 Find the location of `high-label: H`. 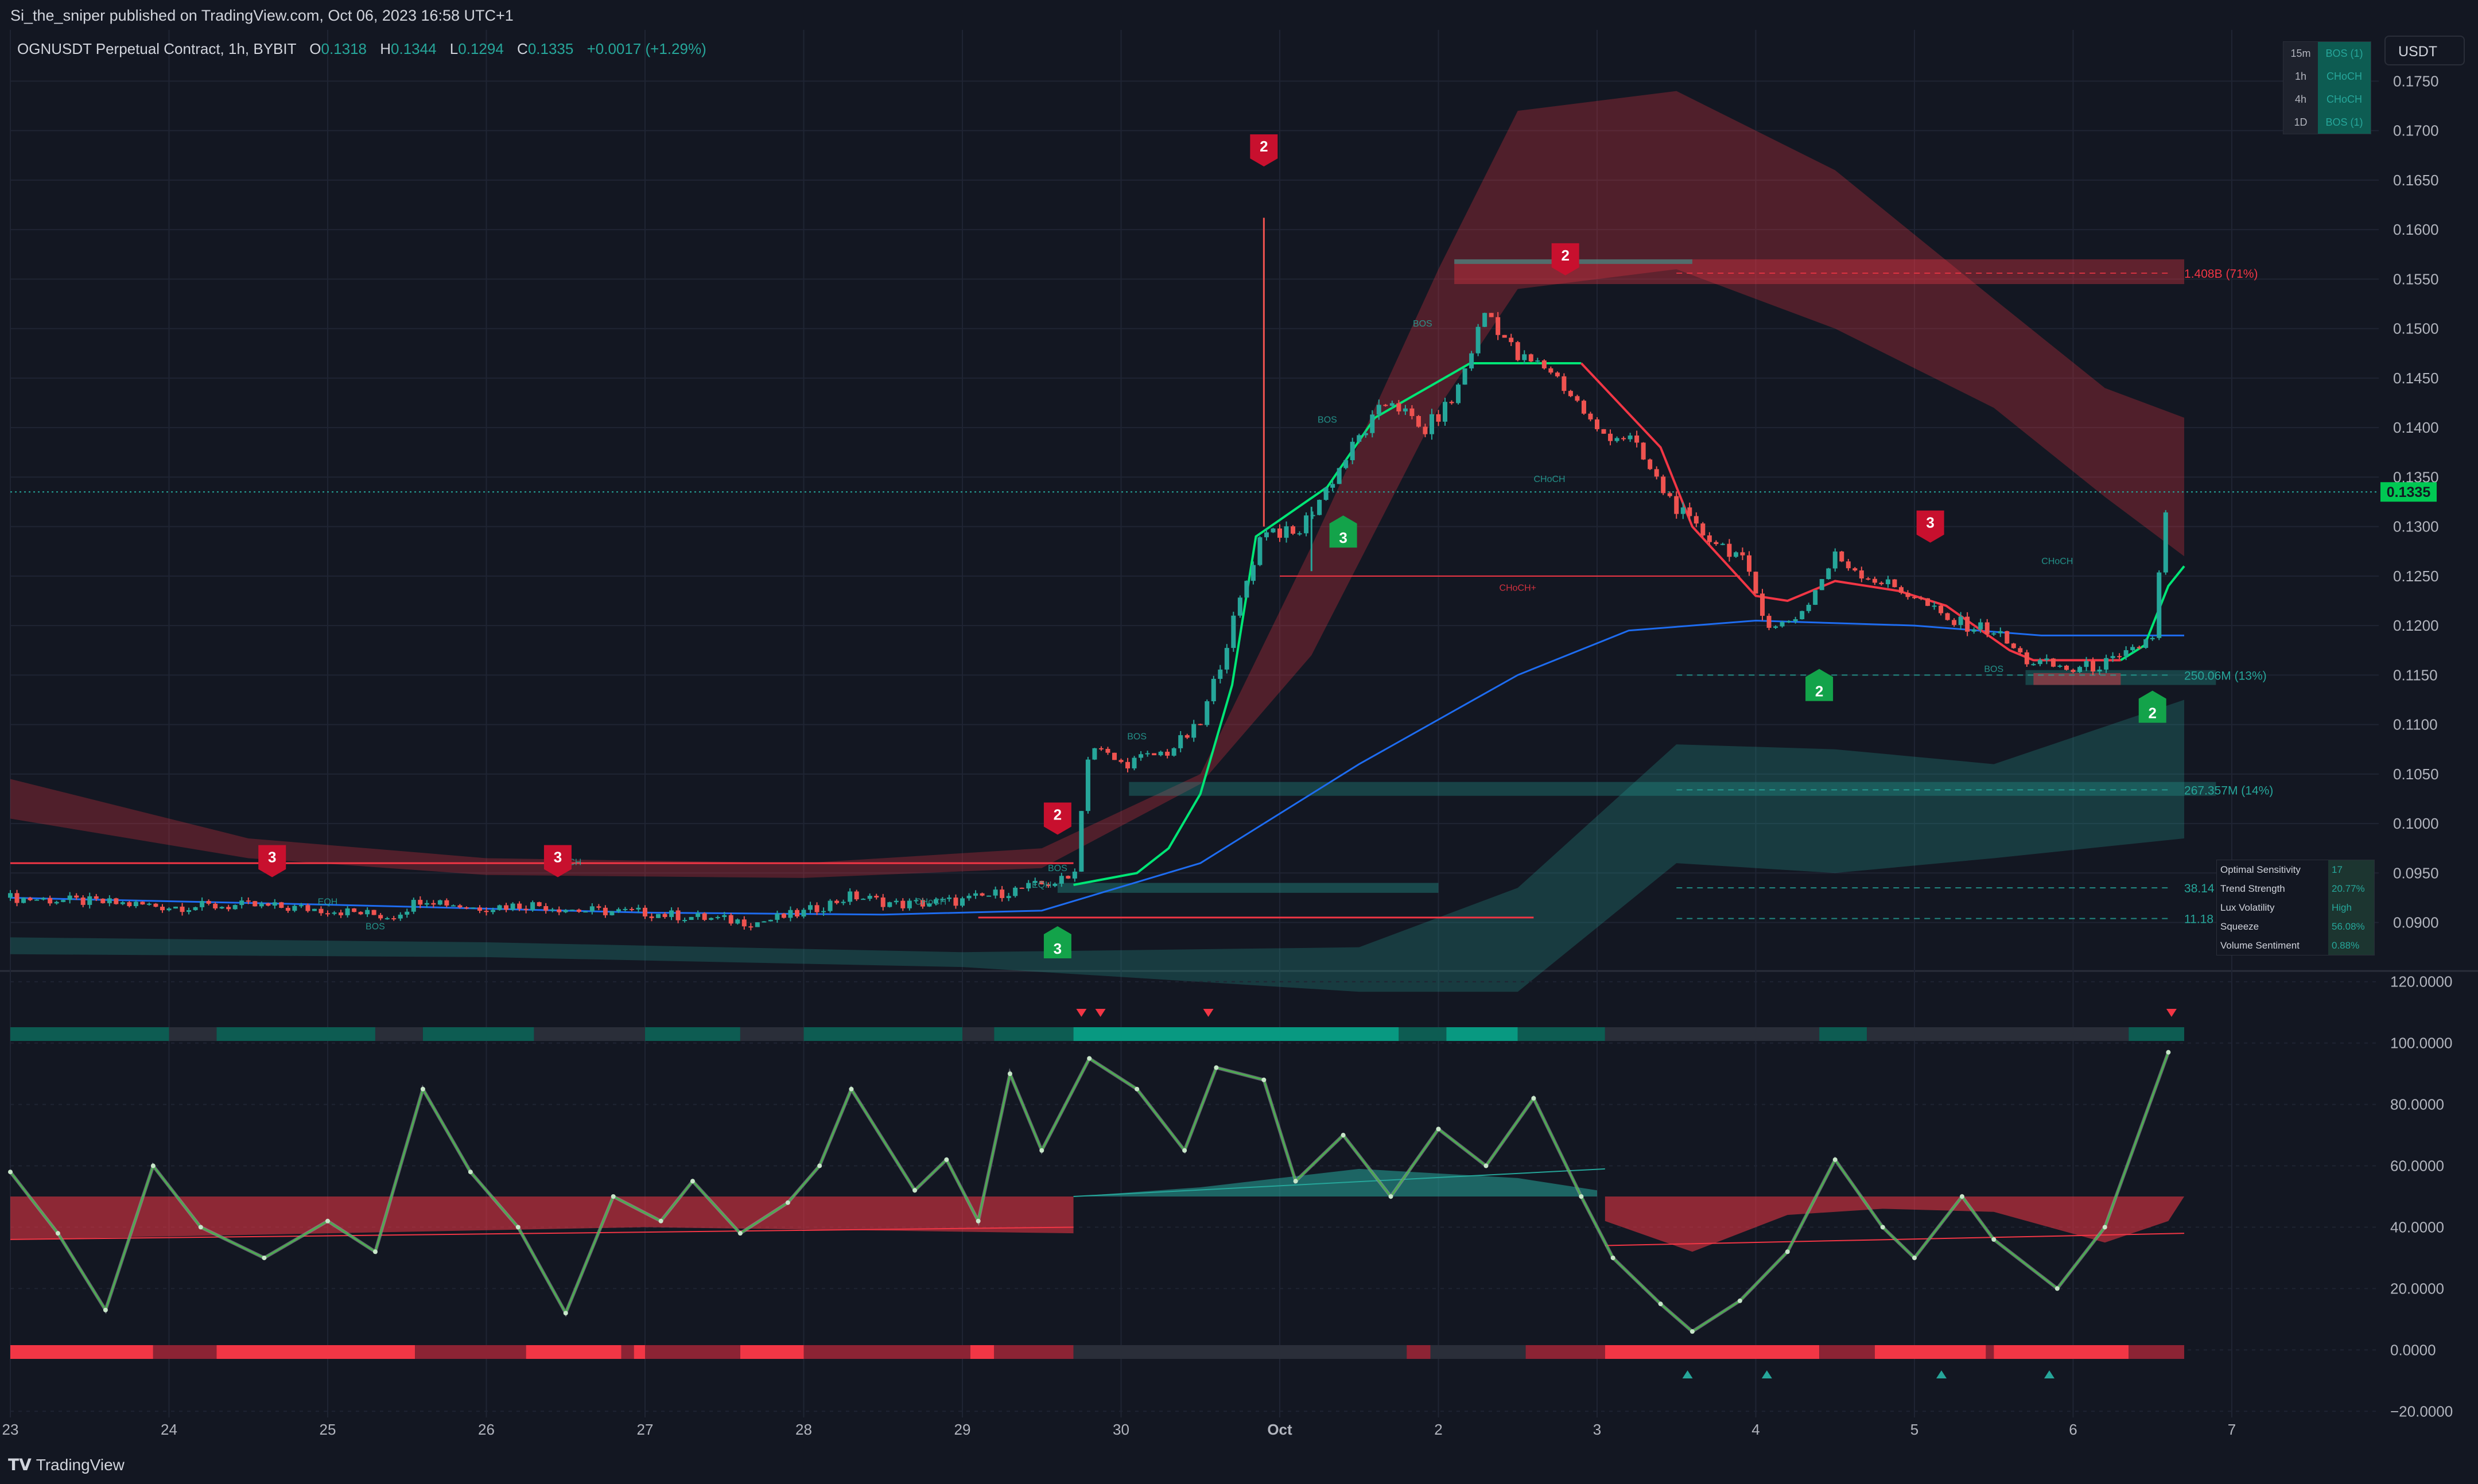

high-label: H is located at coordinates (385, 48).